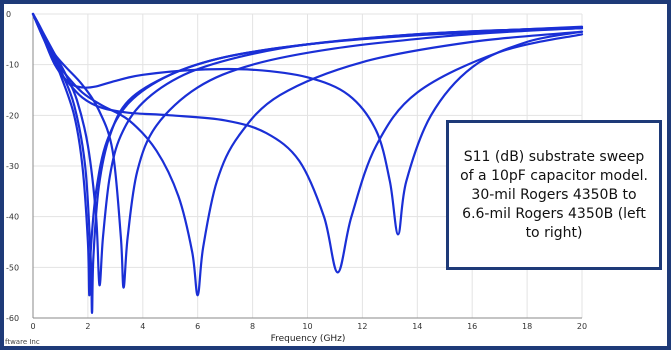 This screenshot has height=350, width=671. I want to click on x-tick-label: 2, so click(87, 326).